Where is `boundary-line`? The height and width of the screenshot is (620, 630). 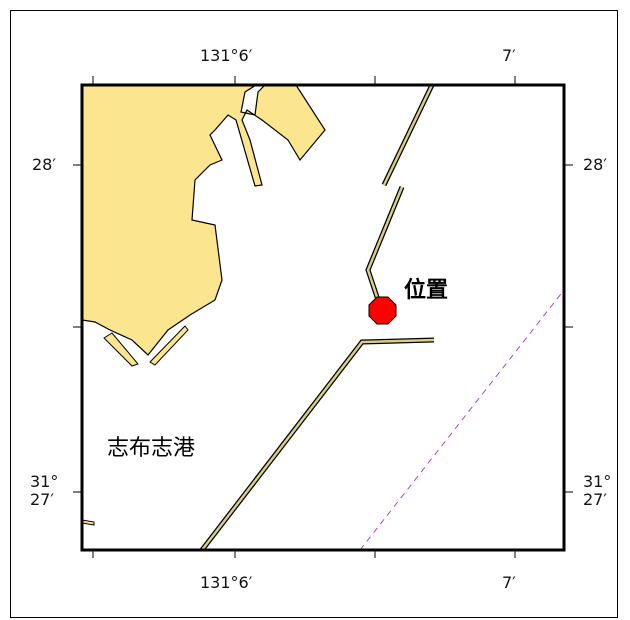
boundary-line is located at coordinates (462, 420).